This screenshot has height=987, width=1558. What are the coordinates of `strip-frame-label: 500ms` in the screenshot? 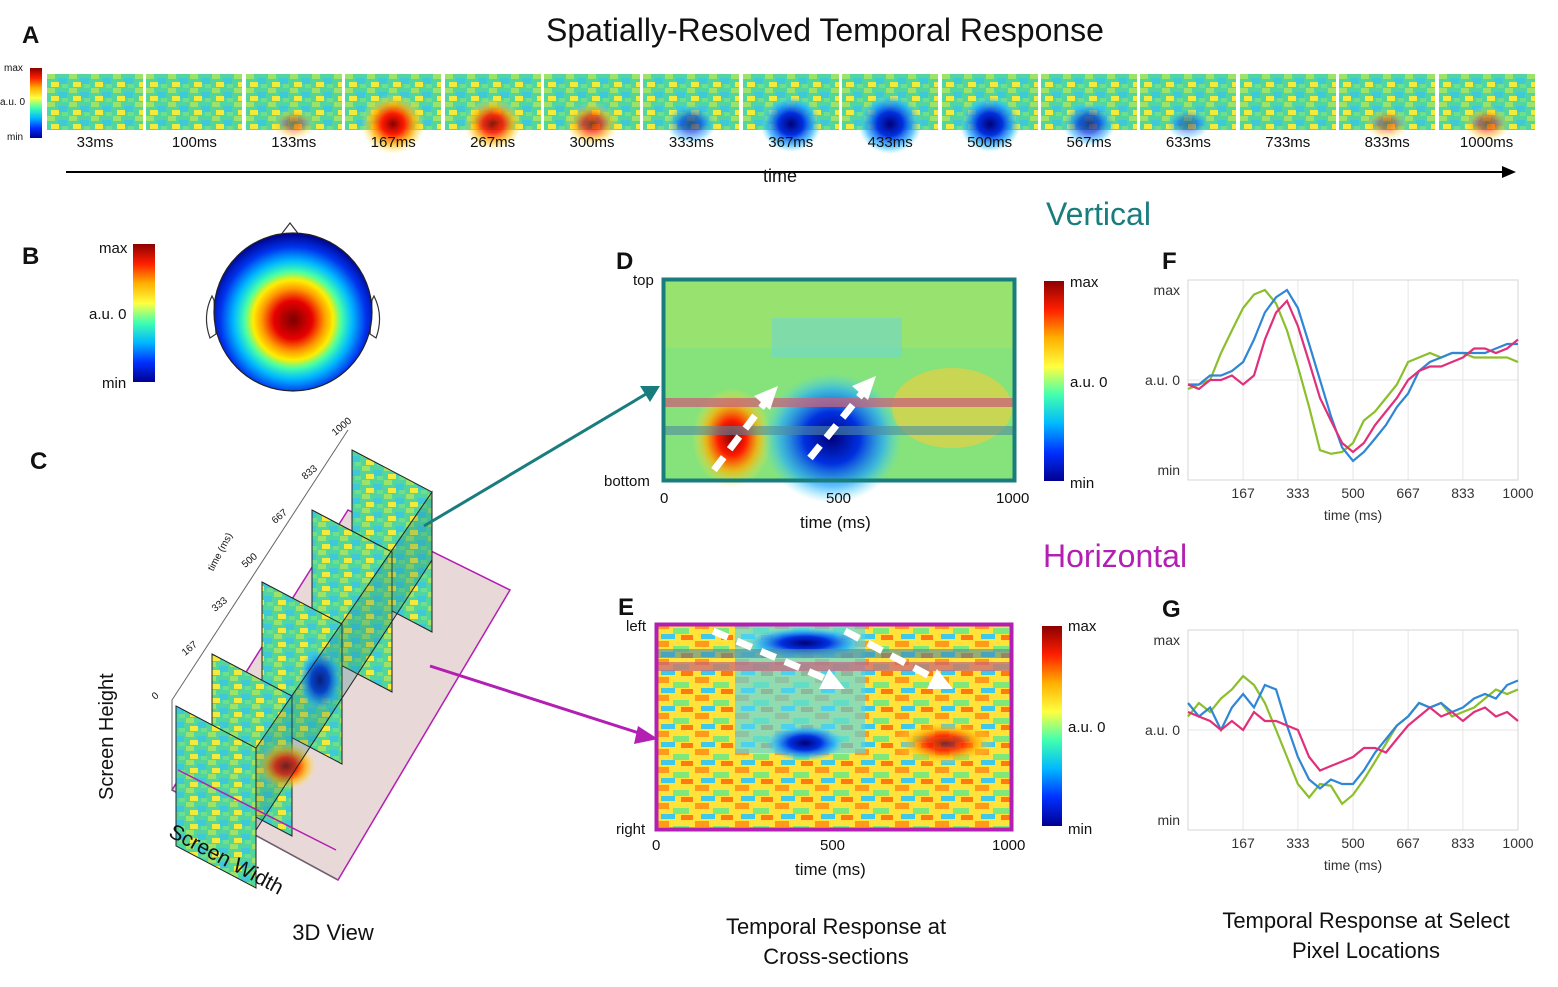 It's located at (990, 142).